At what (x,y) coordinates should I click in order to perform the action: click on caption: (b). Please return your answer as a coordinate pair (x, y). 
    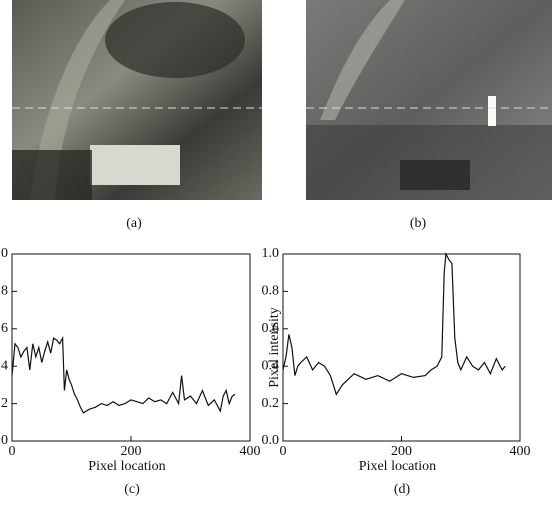
    Looking at the image, I should click on (418, 223).